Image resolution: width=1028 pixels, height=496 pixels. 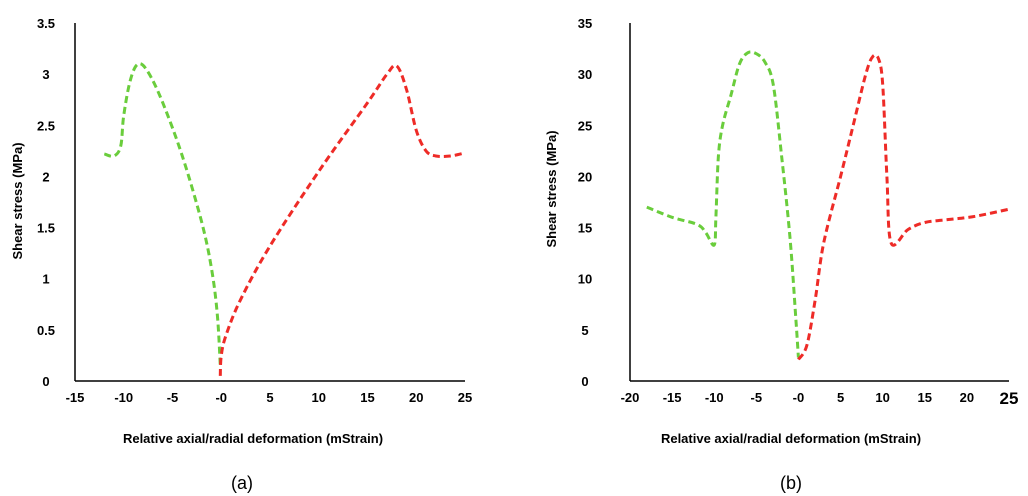 What do you see at coordinates (791, 483) in the screenshot?
I see `panel-label: (b)` at bounding box center [791, 483].